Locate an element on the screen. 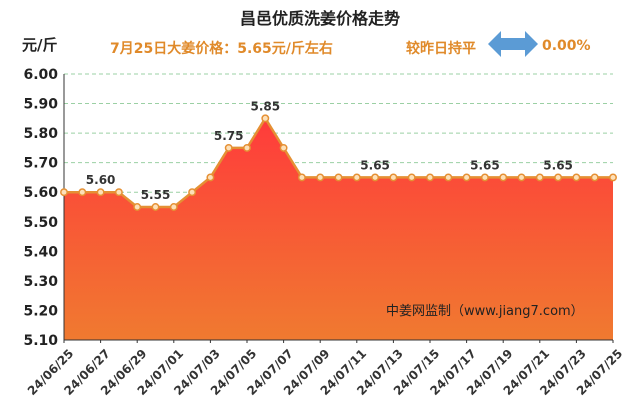 The image size is (640, 410). y-tick-label: 5.20 is located at coordinates (40, 311).